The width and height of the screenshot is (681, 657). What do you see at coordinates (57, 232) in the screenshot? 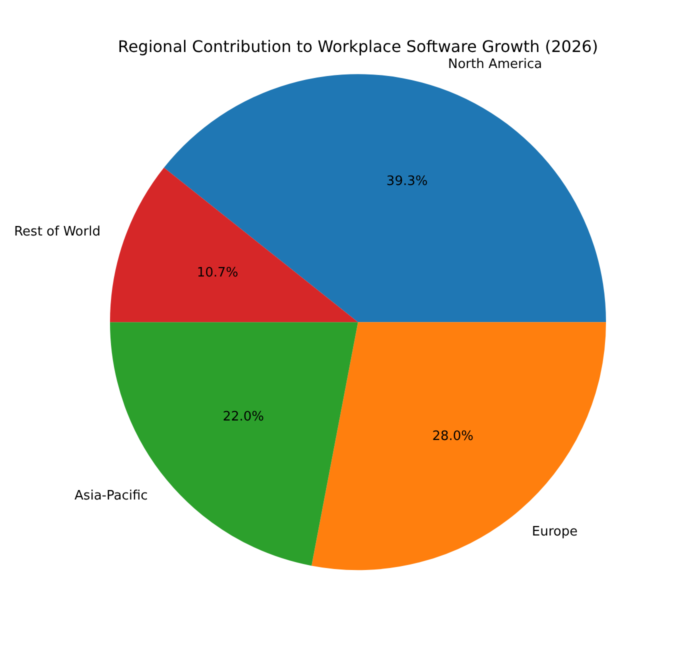
I see `slice-label: Rest of World` at bounding box center [57, 232].